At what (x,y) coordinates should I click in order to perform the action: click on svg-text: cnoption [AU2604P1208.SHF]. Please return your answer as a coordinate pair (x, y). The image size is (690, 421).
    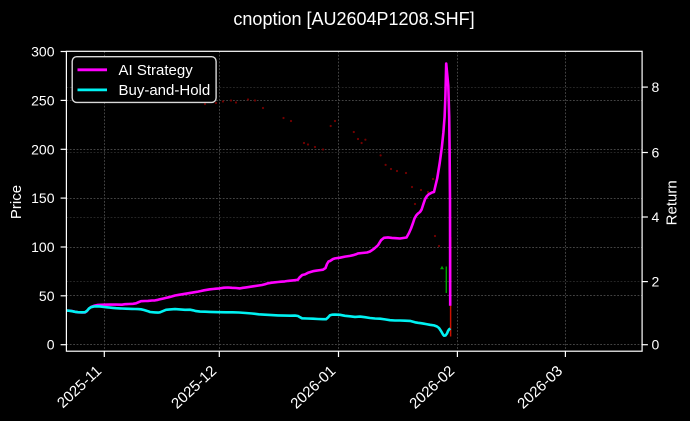
    Looking at the image, I should click on (353, 19).